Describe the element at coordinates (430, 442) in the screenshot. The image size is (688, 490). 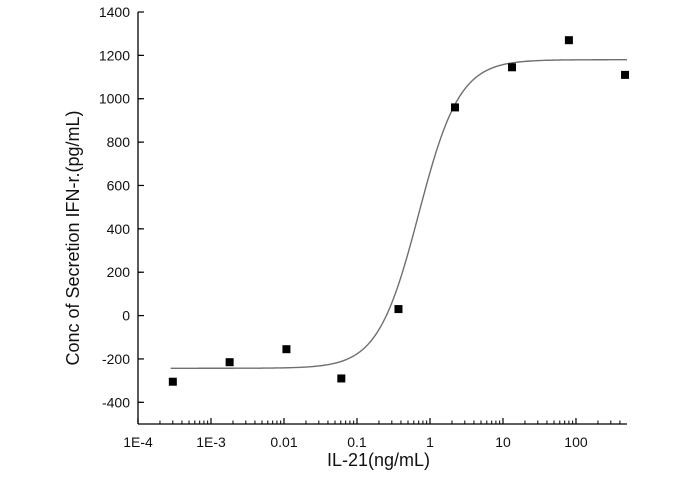
I see `x-tick-label: 1` at that location.